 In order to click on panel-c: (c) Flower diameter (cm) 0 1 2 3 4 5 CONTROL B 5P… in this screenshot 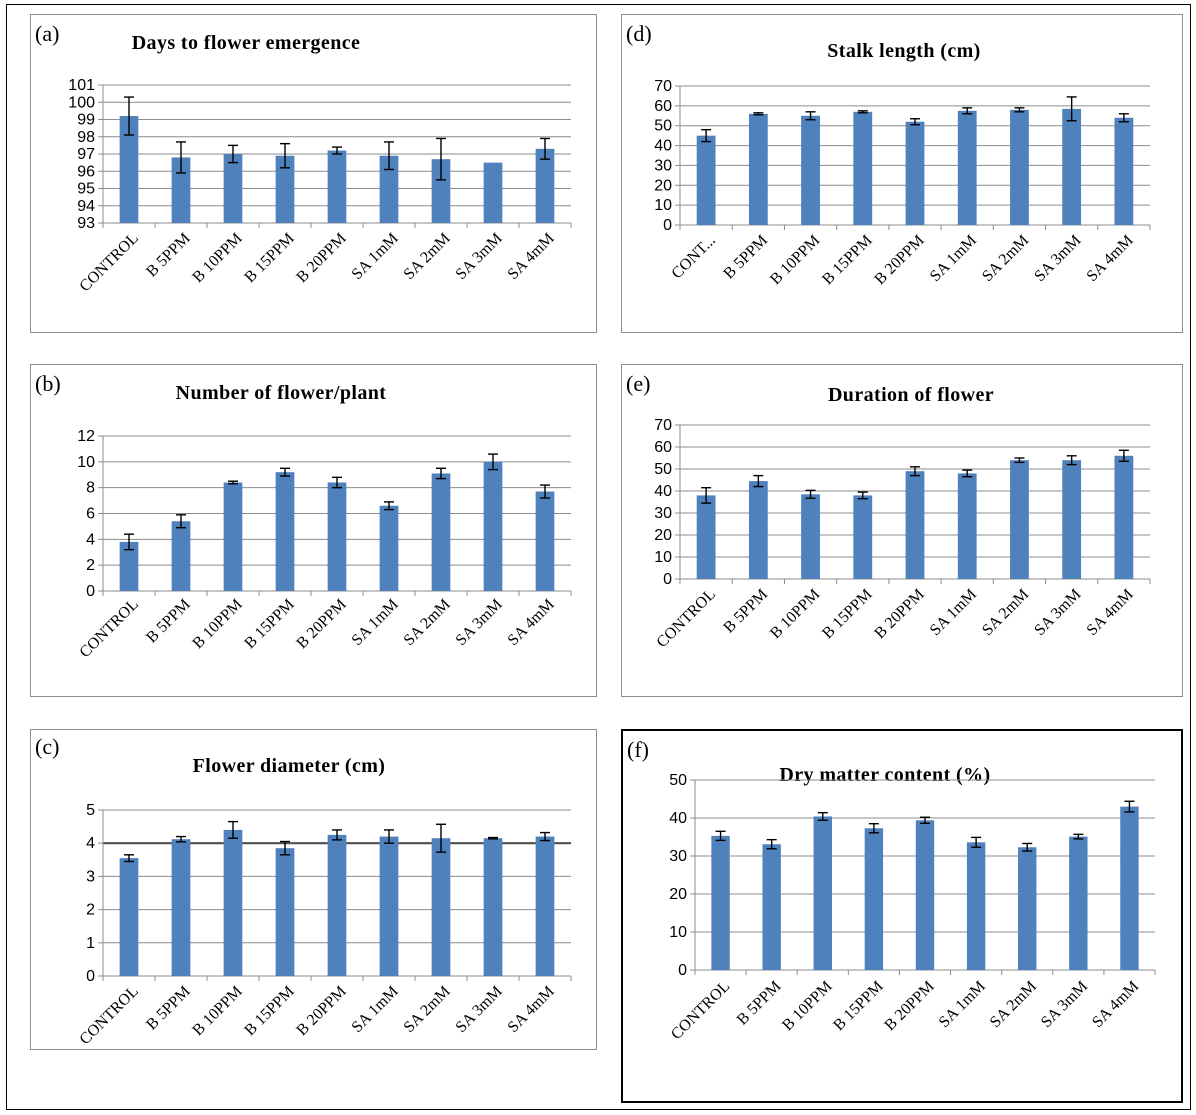, I will do `click(313, 889)`.